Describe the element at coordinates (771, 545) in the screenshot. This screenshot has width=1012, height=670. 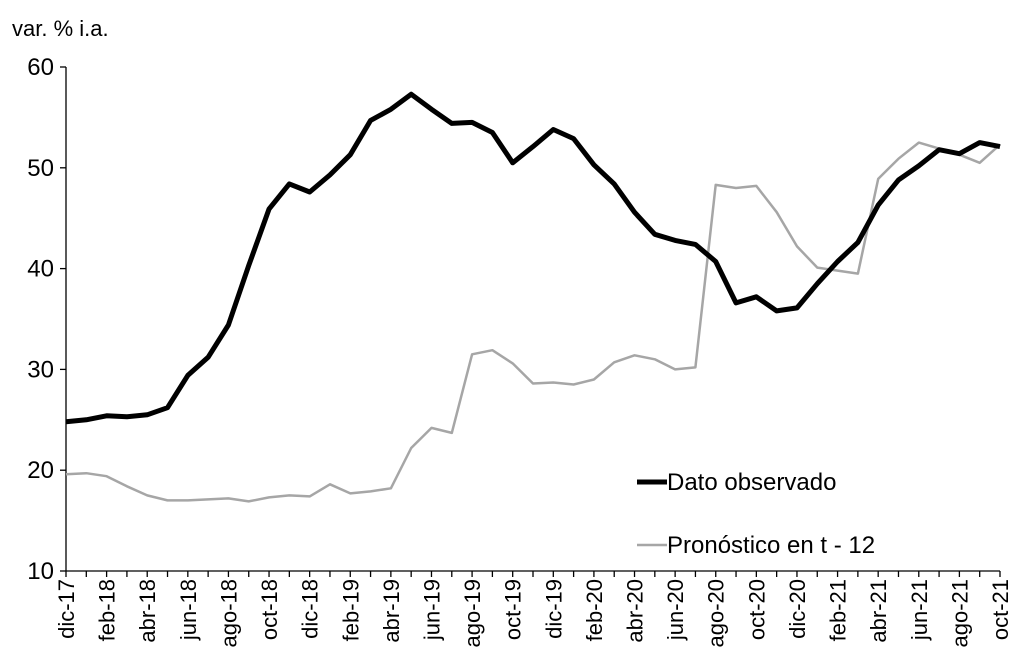
I see `legend-label: Pronóstico en t - 12` at that location.